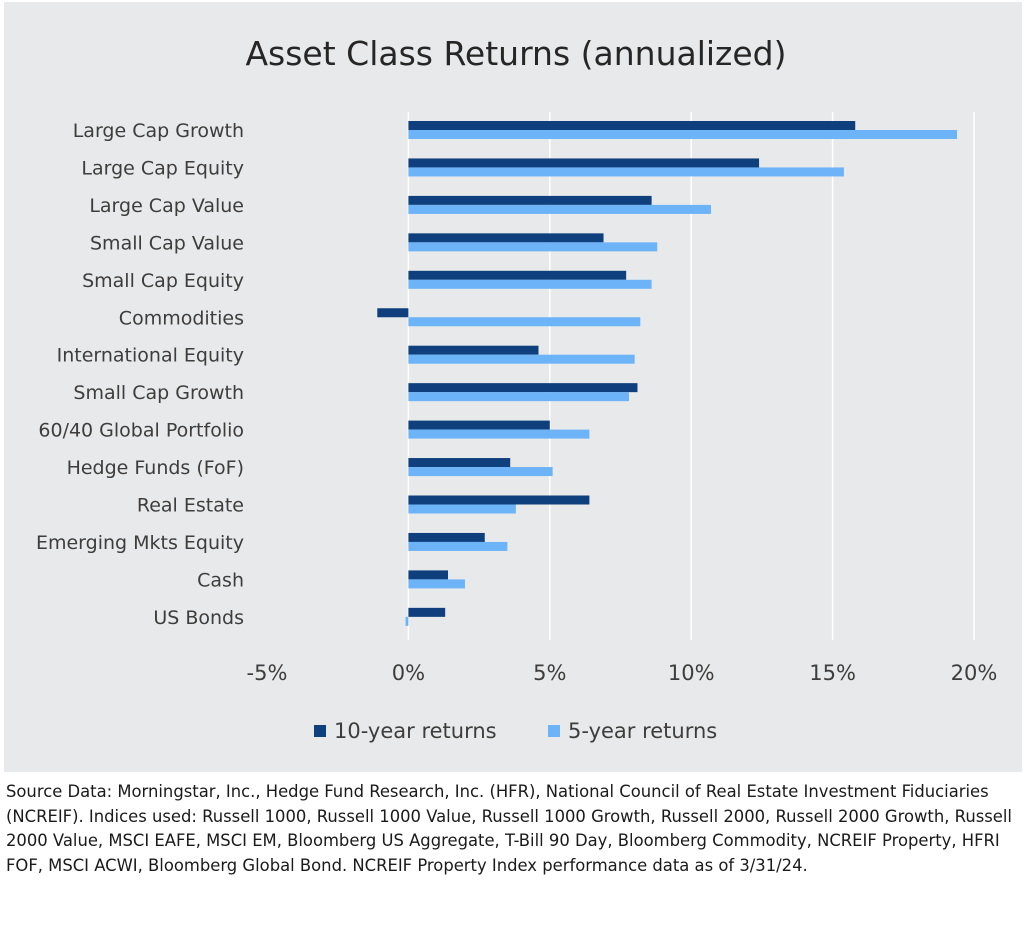  What do you see at coordinates (622, 673) in the screenshot?
I see `x-tick-labels: -5% 0% 5% 10% 15% 20%` at bounding box center [622, 673].